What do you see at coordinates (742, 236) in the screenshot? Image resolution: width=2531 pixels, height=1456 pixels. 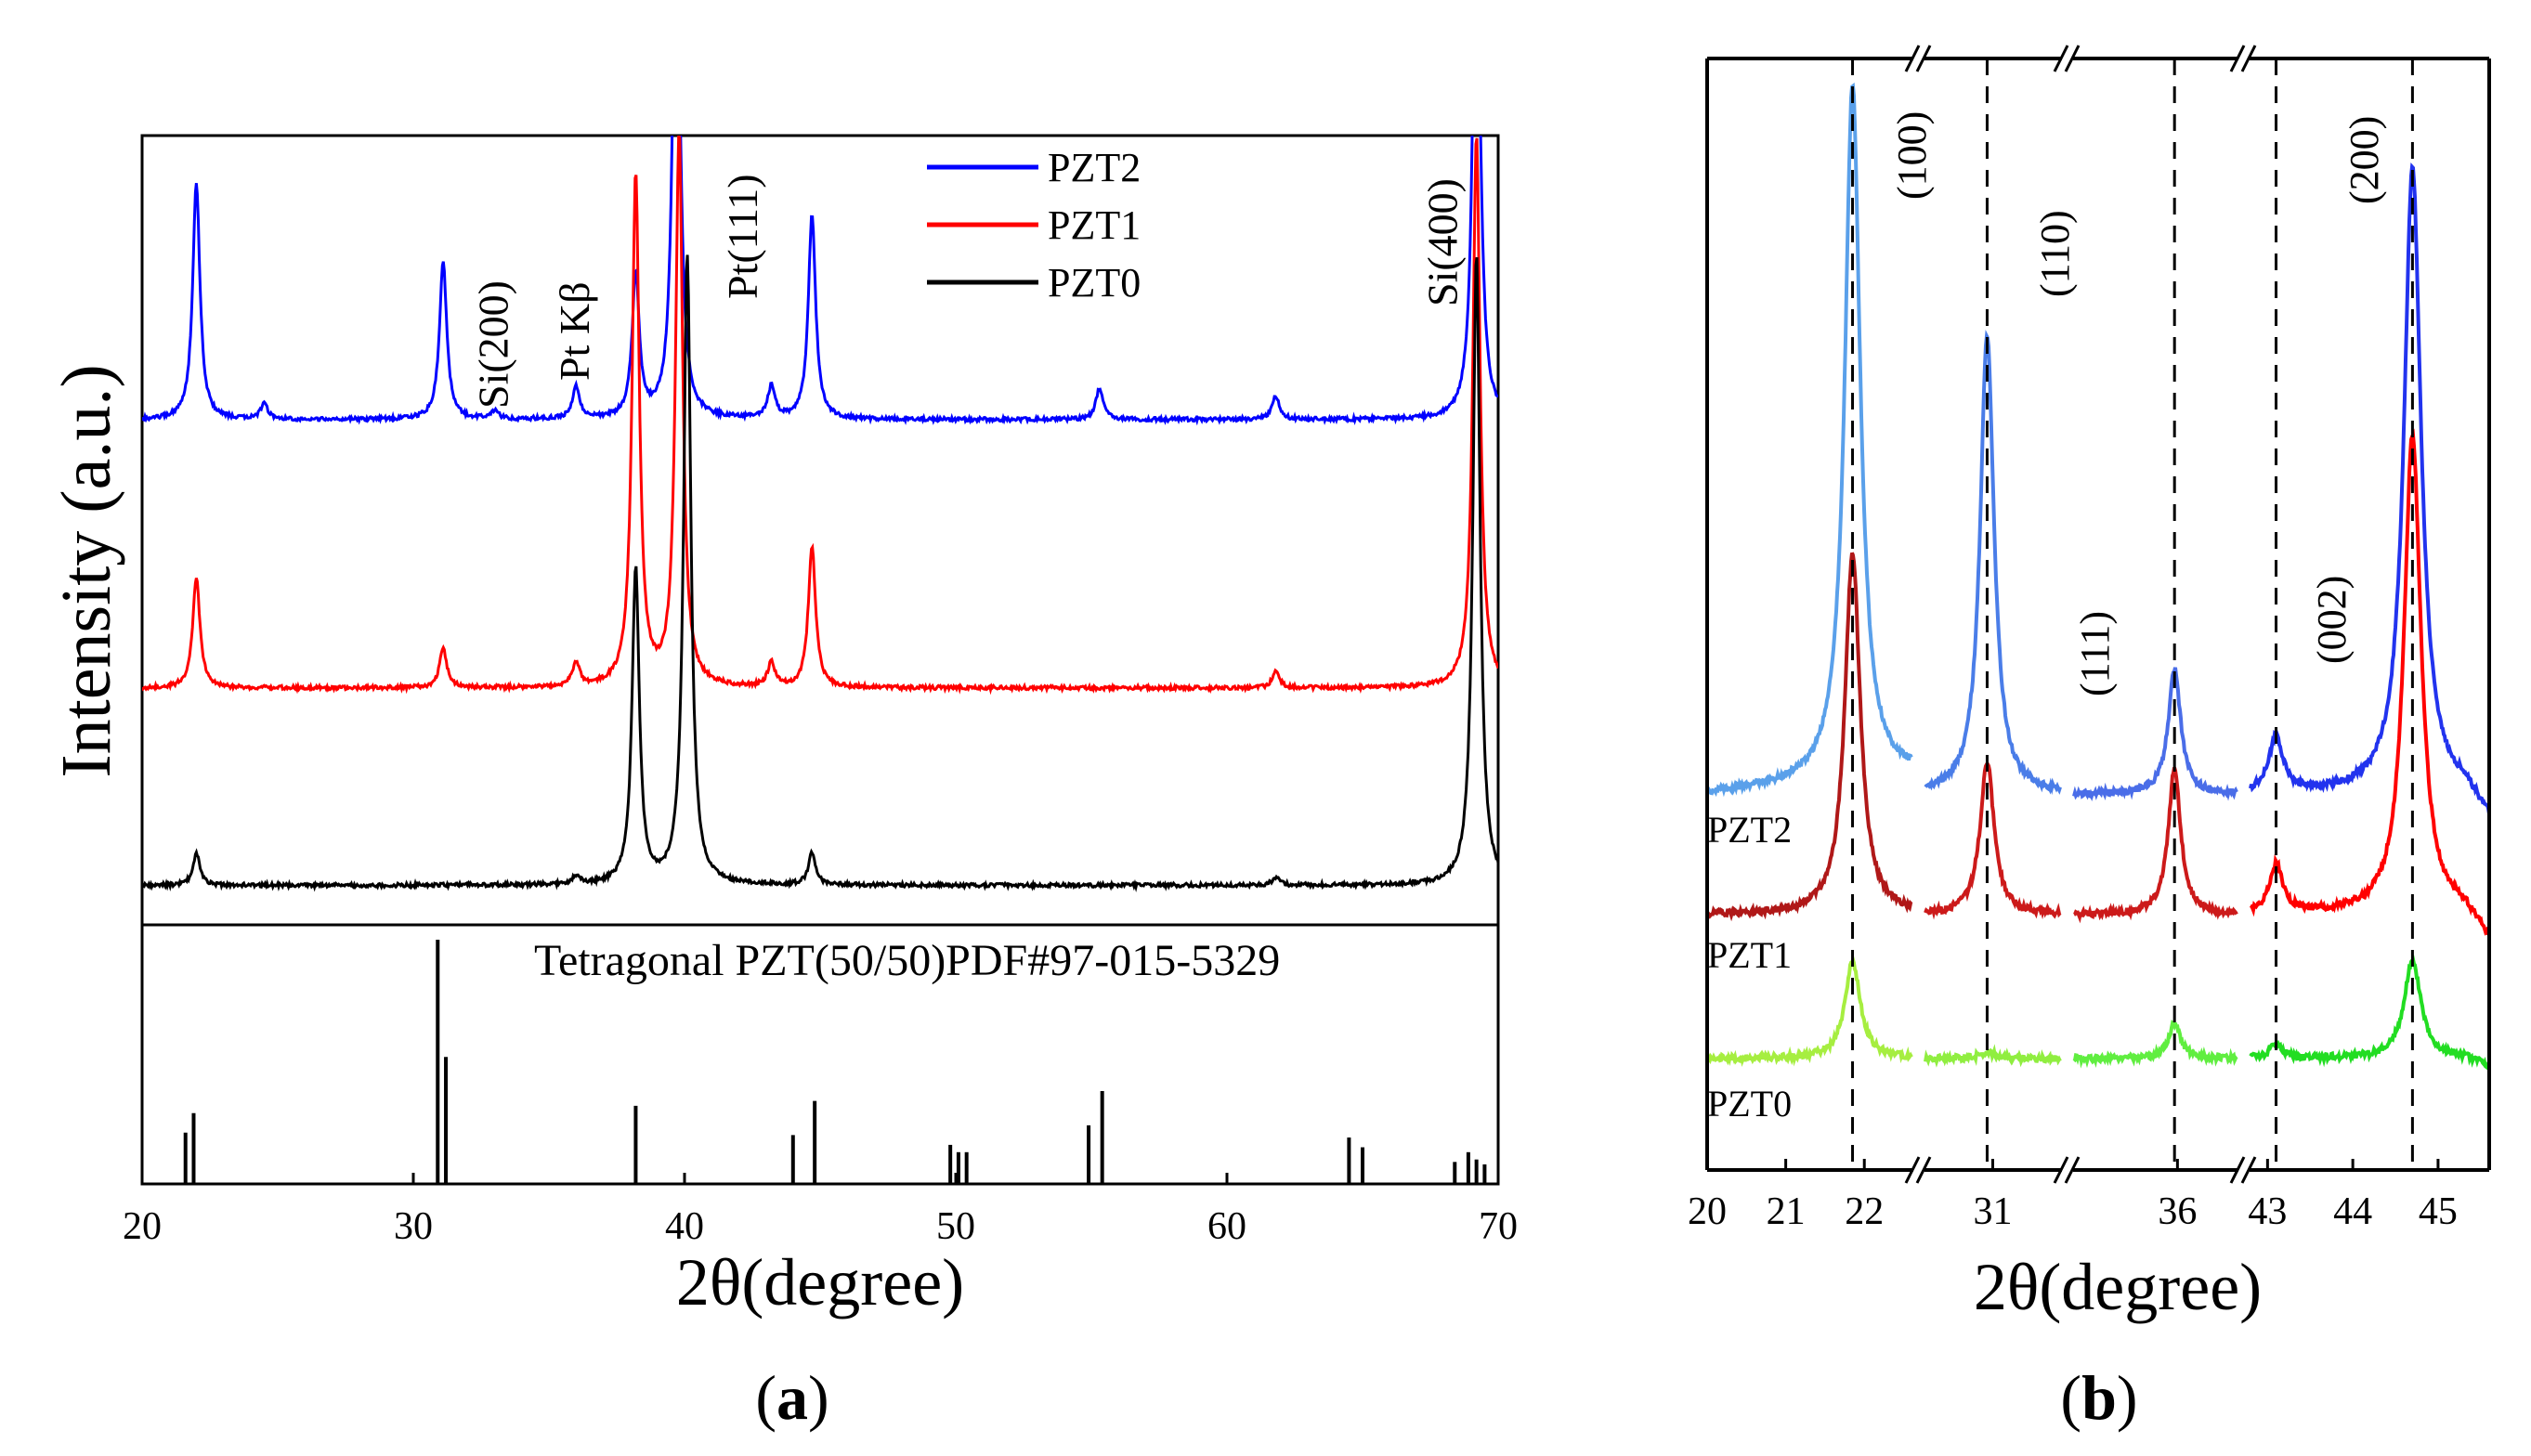 I see `peak-annotation: Pt(111)` at bounding box center [742, 236].